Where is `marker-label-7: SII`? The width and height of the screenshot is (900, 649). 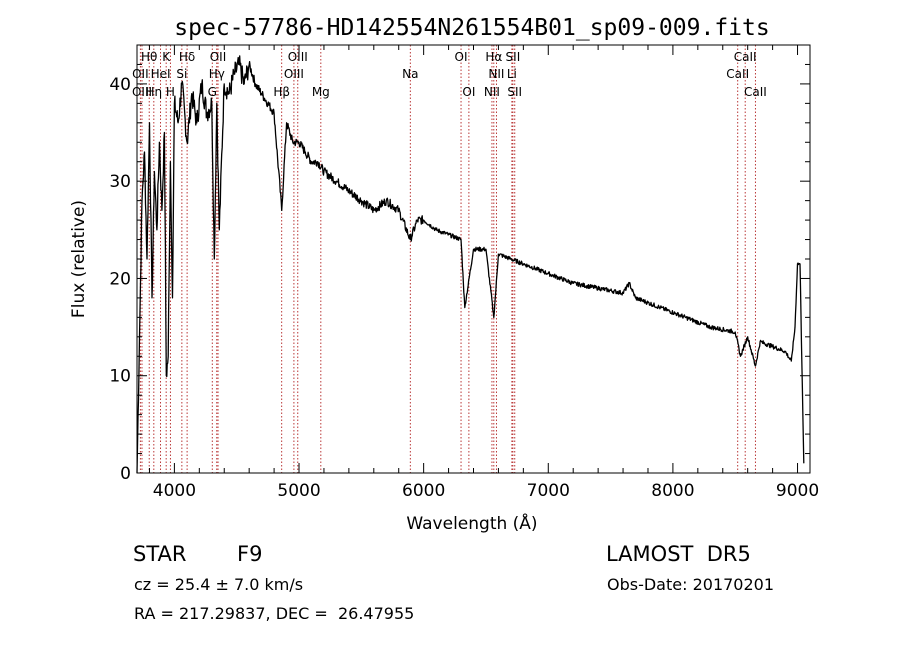
marker-label-7: SII is located at coordinates (513, 57).